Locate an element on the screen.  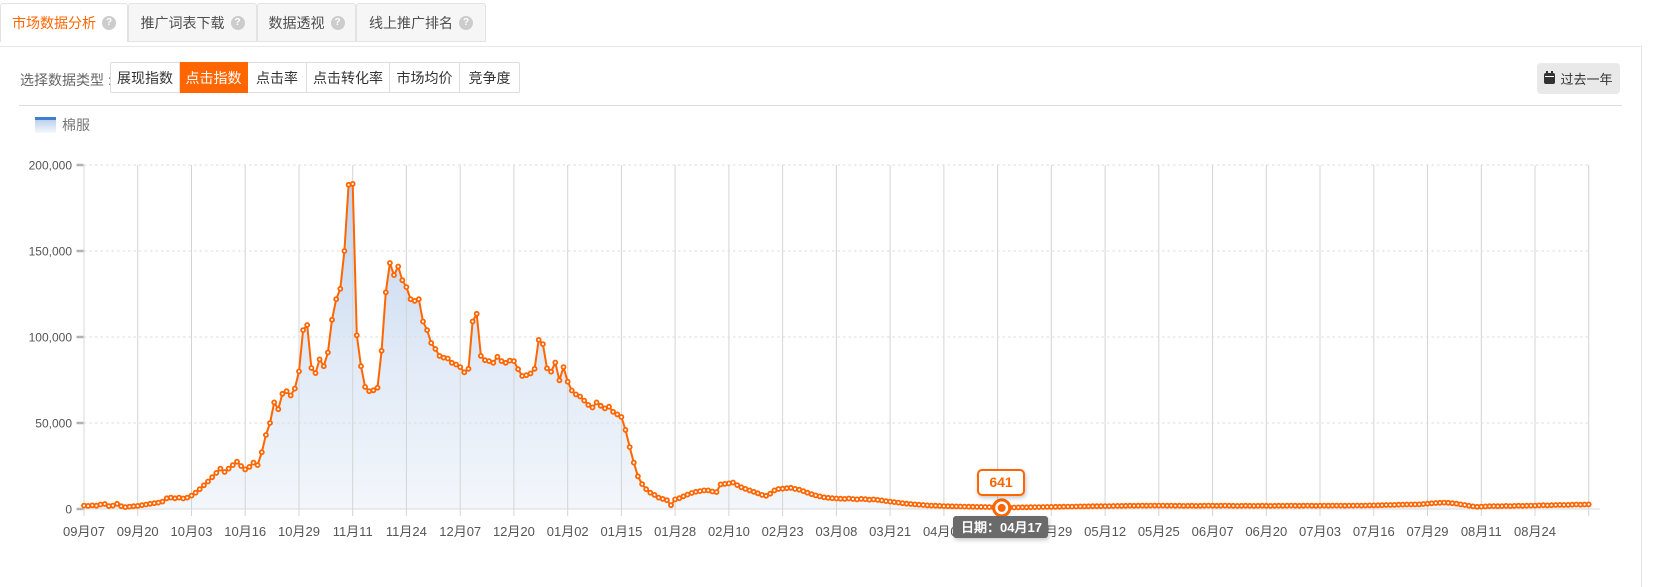
svg-text: 0 is located at coordinates (68, 510).